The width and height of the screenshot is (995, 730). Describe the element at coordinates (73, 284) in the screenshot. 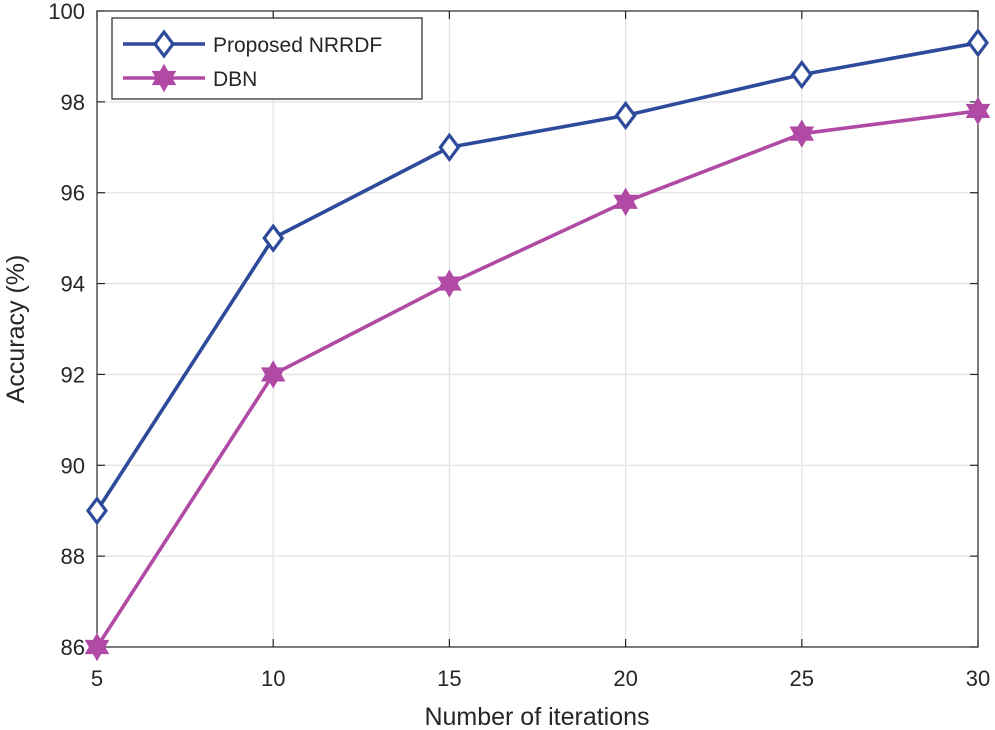

I see `y-tick-label: 94` at that location.